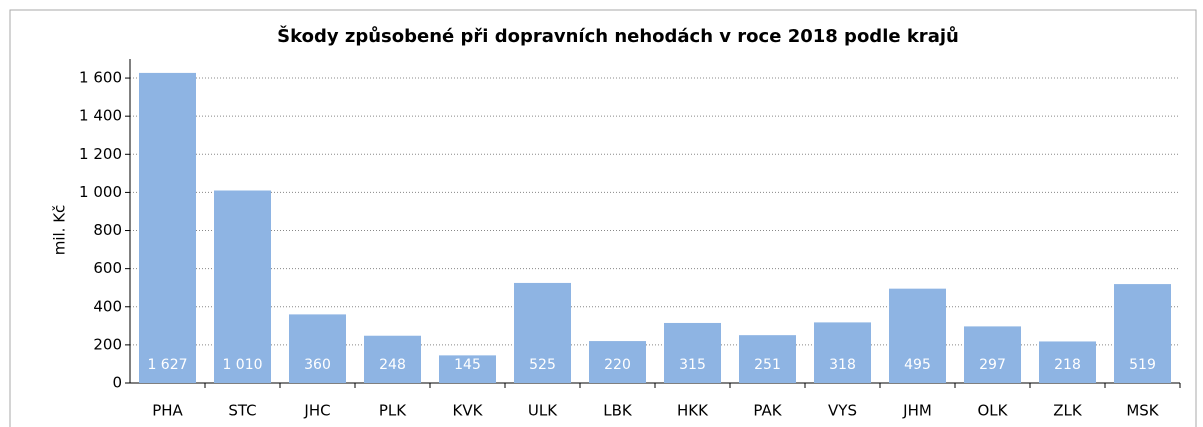 The width and height of the screenshot is (1203, 427). I want to click on x-tick-label: PLK, so click(393, 411).